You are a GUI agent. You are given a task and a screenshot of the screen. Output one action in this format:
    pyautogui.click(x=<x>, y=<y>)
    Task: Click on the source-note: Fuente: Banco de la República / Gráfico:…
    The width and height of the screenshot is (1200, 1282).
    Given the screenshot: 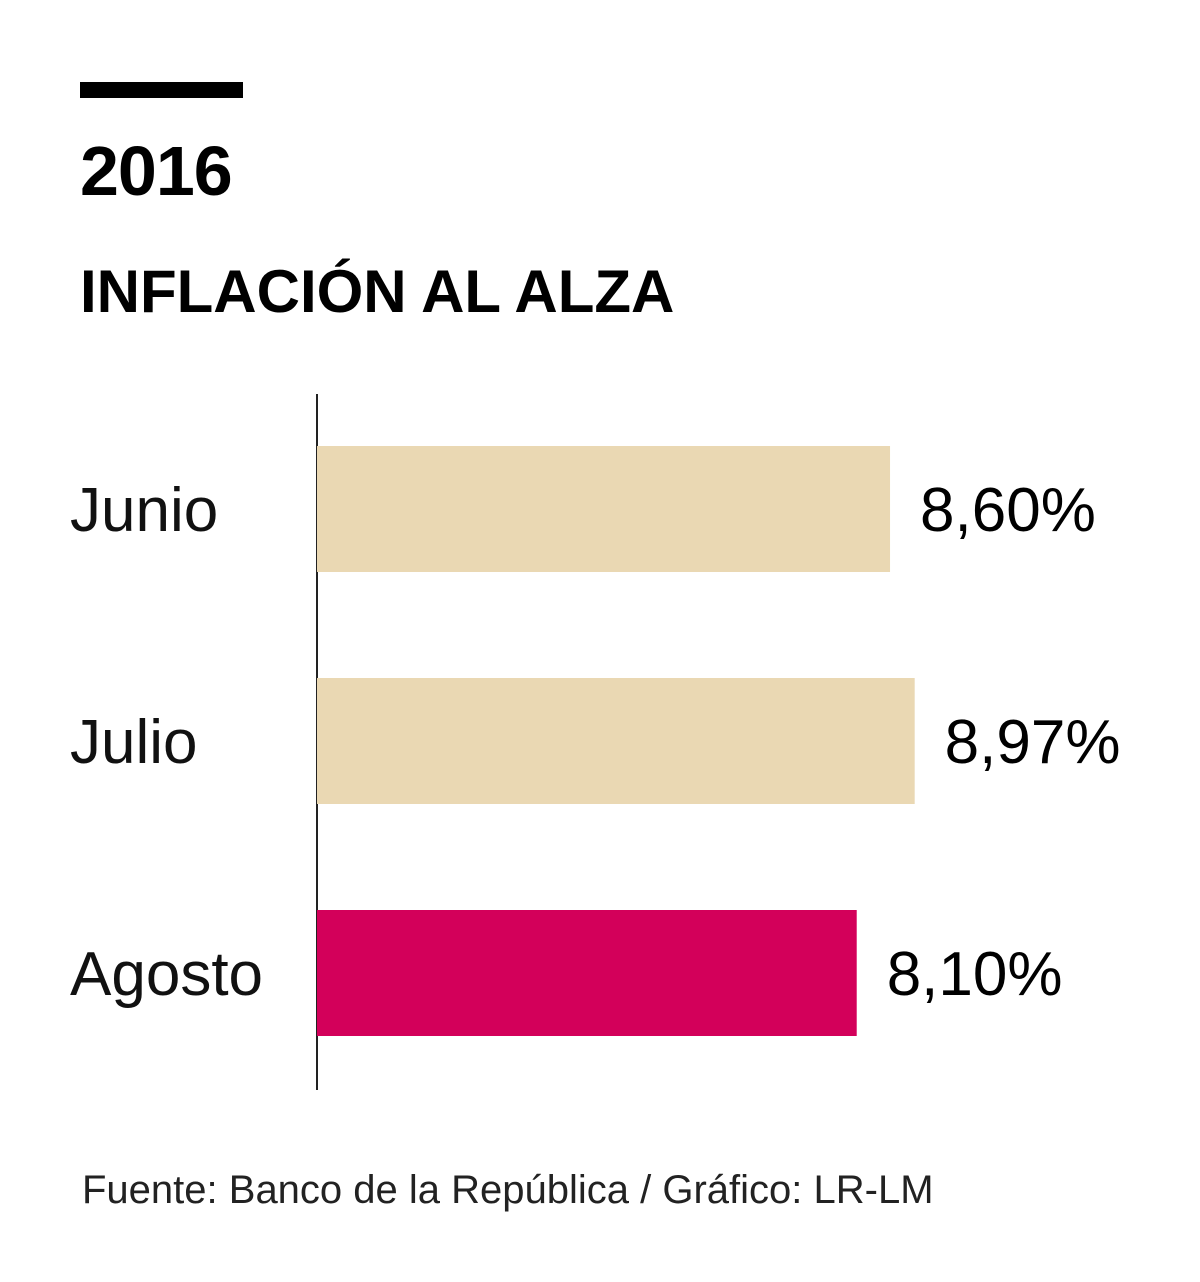 What is the action you would take?
    pyautogui.click(x=508, y=1190)
    